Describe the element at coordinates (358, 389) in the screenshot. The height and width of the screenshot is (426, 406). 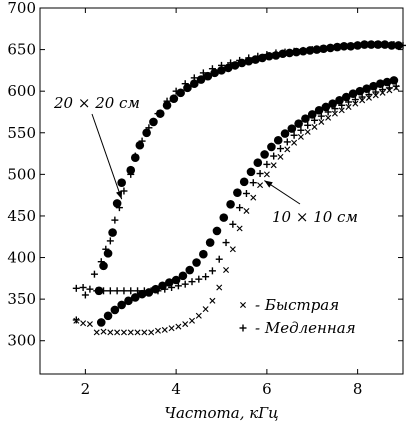
I see `x-tick-label: 8` at that location.